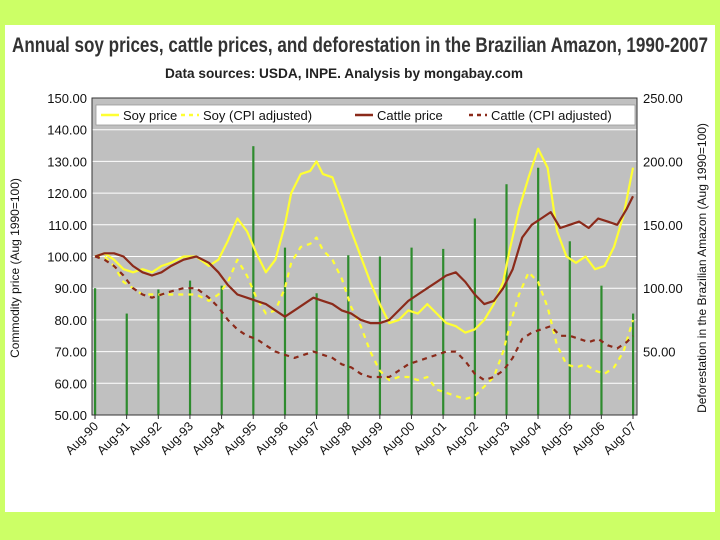 This screenshot has height=540, width=720. What do you see at coordinates (556, 438) in the screenshot?
I see `x-tick-label: Aug-05` at bounding box center [556, 438].